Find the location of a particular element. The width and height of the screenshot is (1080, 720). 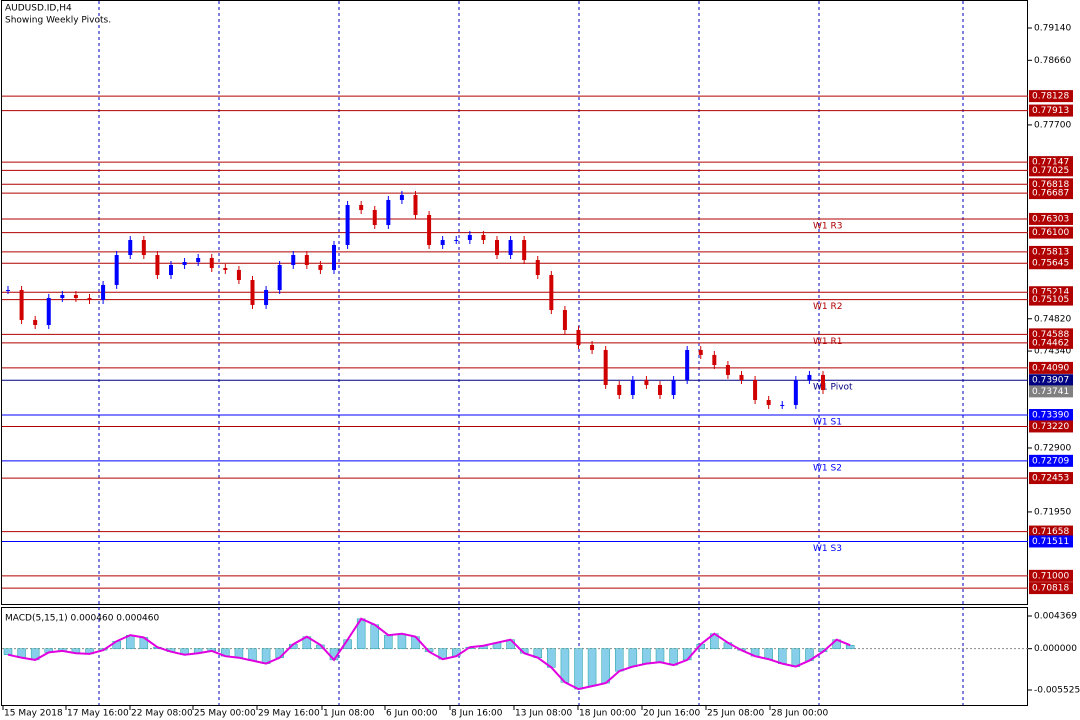

pivot-name: W1 R3 is located at coordinates (827, 226).